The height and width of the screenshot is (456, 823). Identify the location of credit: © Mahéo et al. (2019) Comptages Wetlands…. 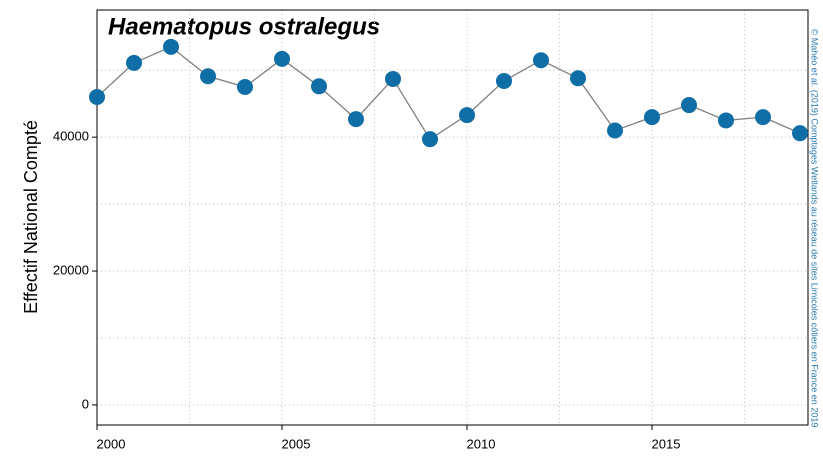
(815, 228).